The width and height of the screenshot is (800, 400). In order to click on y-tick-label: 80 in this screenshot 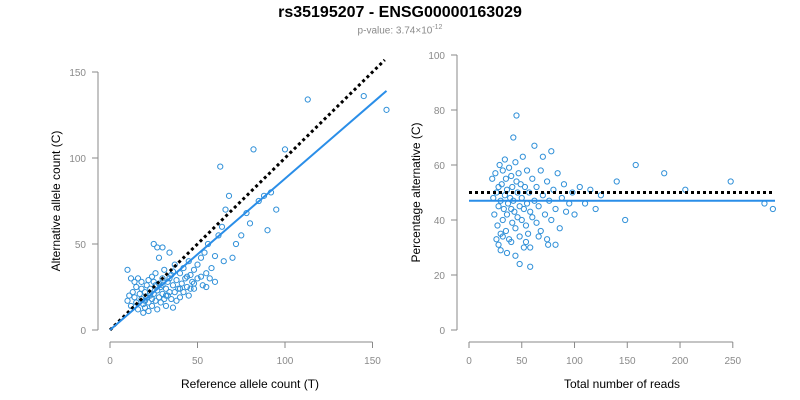, I will do `click(440, 111)`.